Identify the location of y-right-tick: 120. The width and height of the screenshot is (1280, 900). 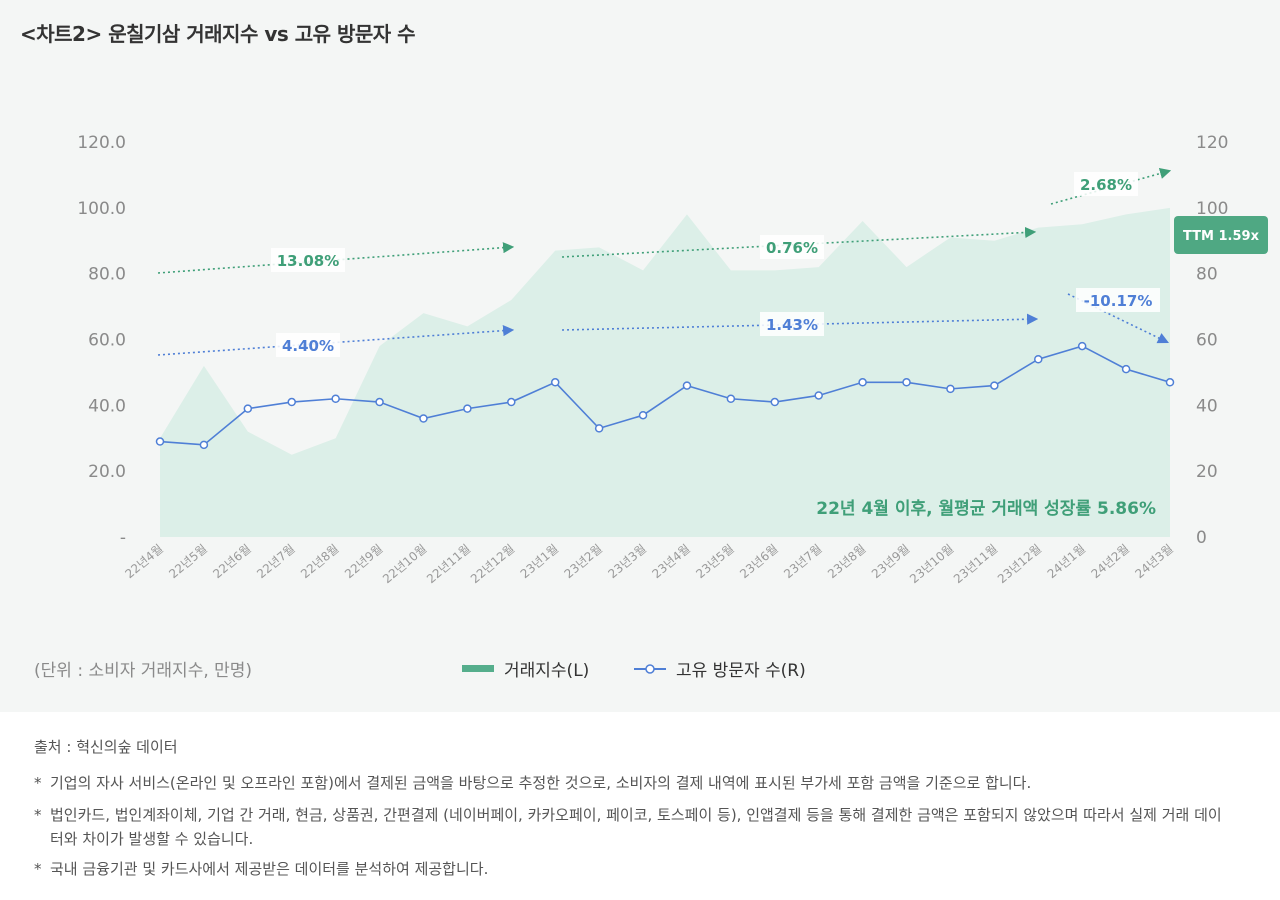
(1212, 143).